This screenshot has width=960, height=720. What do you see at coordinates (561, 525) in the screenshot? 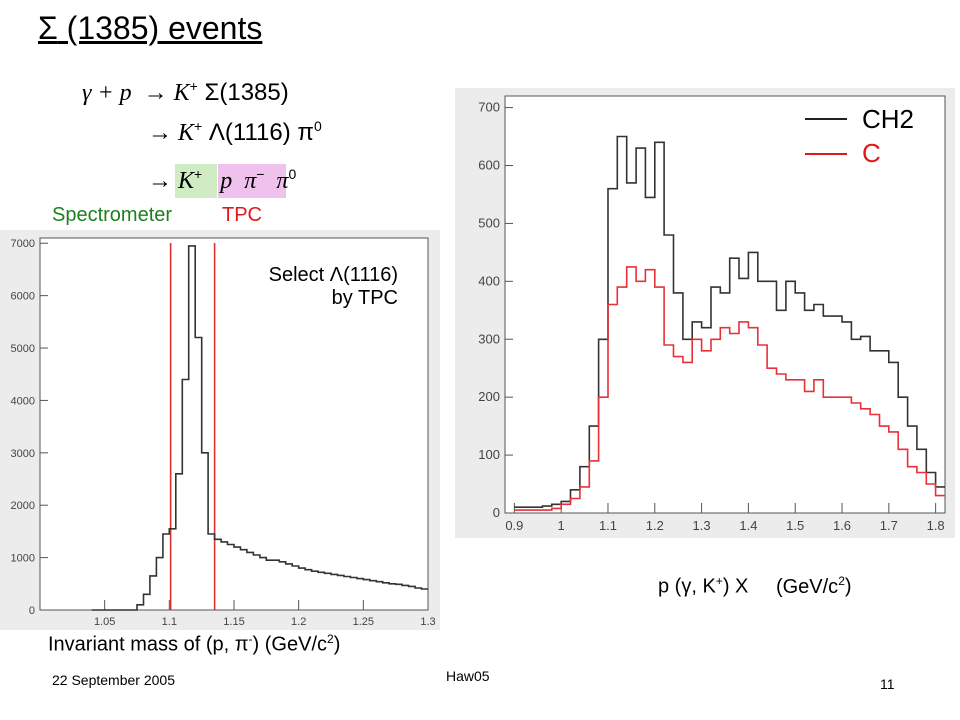
I see `x-tick-label: 1` at bounding box center [561, 525].